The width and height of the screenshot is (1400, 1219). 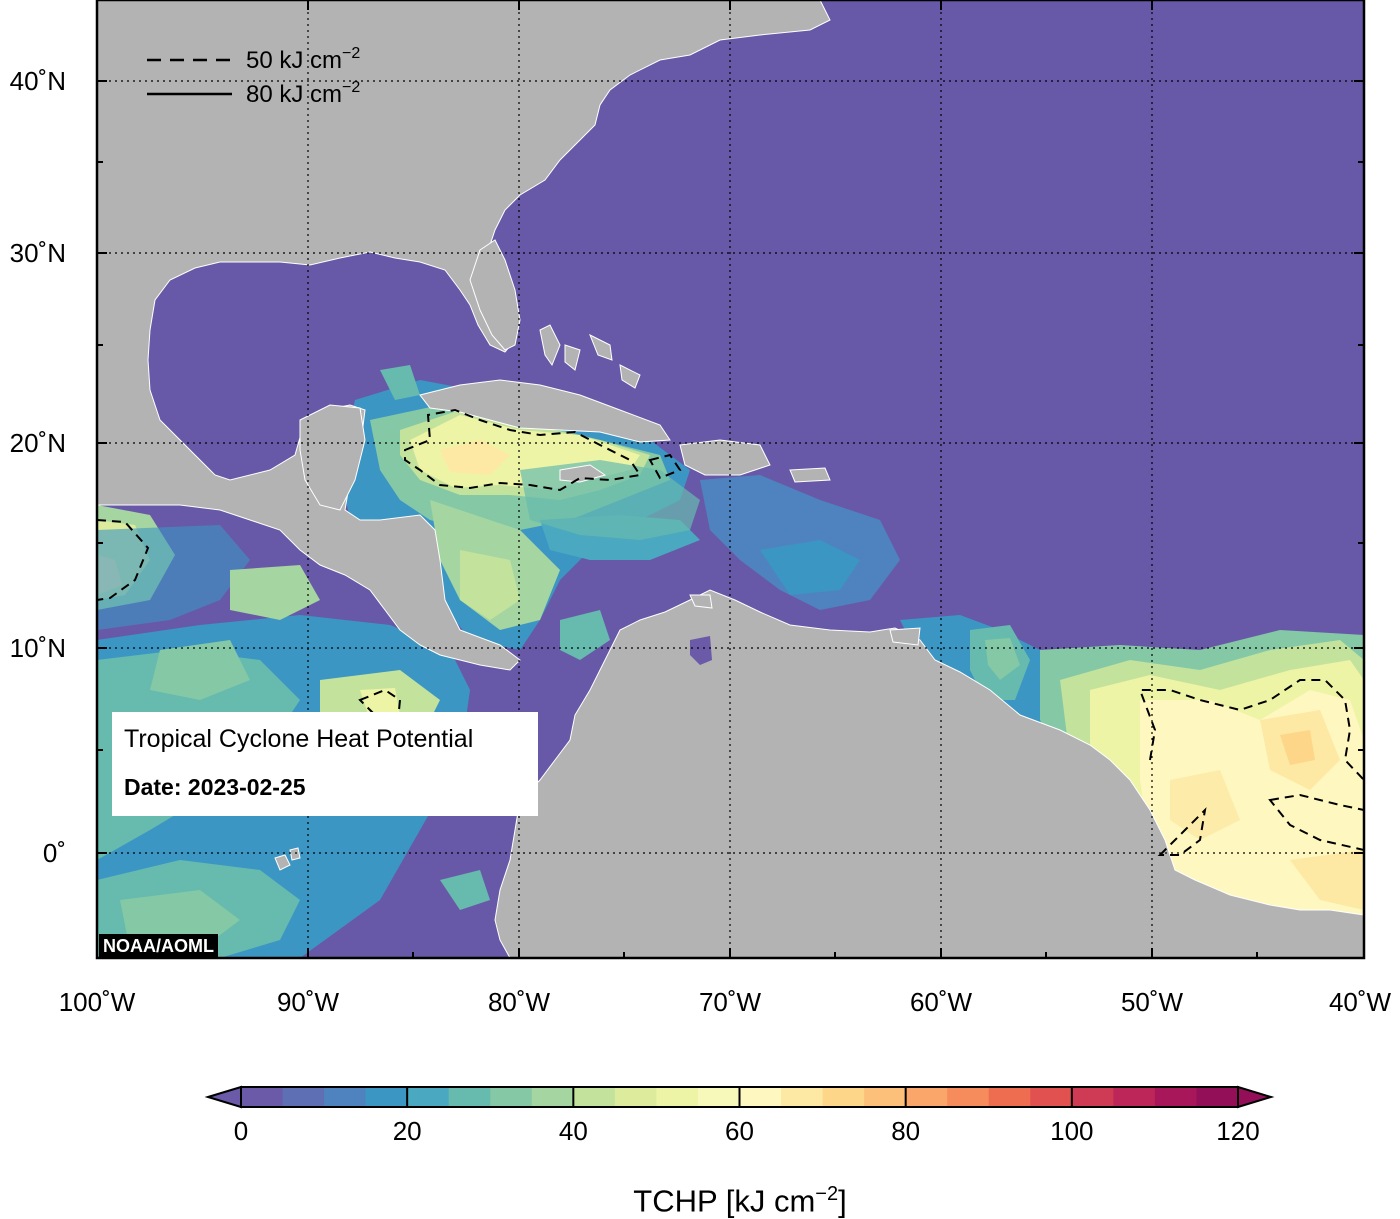 I want to click on colorbar: 0 20 40 60 80 100 120, so click(x=739, y=1115).